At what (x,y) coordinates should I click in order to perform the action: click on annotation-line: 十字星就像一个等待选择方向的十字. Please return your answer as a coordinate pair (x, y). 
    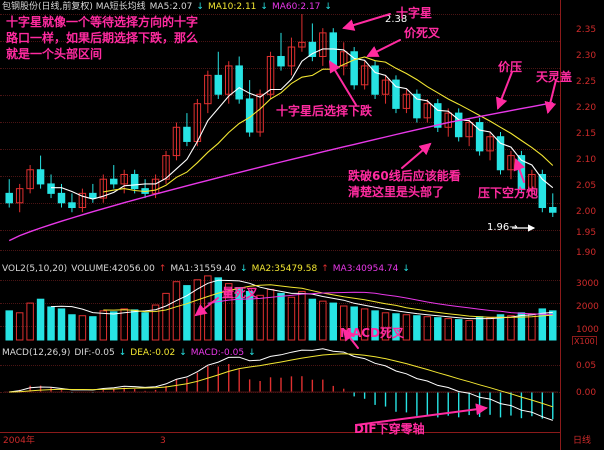
    Looking at the image, I should click on (102, 22).